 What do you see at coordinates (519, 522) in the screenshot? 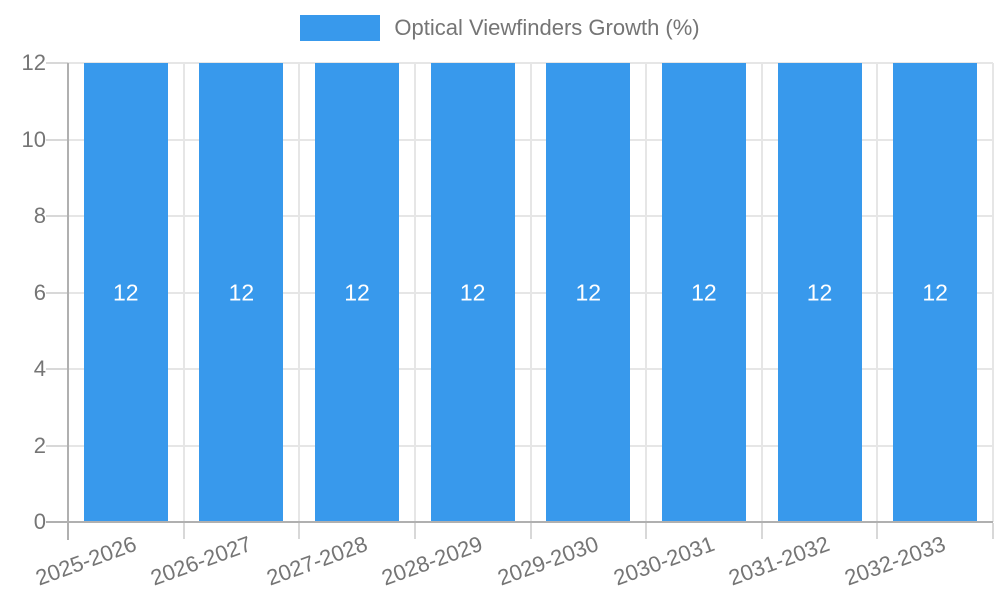
I see `x-axis-line` at bounding box center [519, 522].